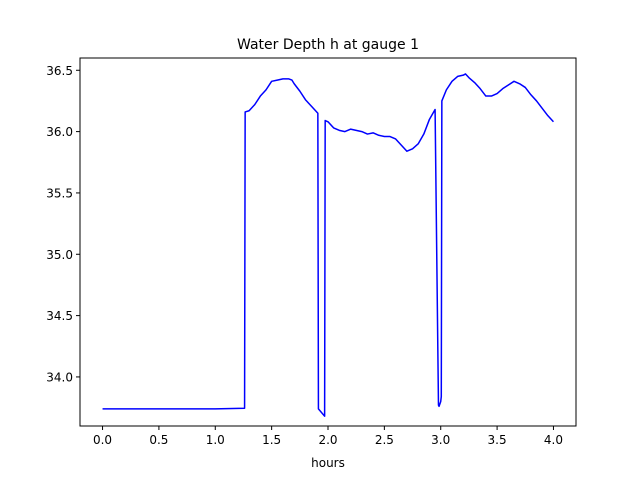  Describe the element at coordinates (63, 224) in the screenshot. I see `y-axis-ticks: 34.0 34.5 35.0 35.5 36.0 36.5` at that location.